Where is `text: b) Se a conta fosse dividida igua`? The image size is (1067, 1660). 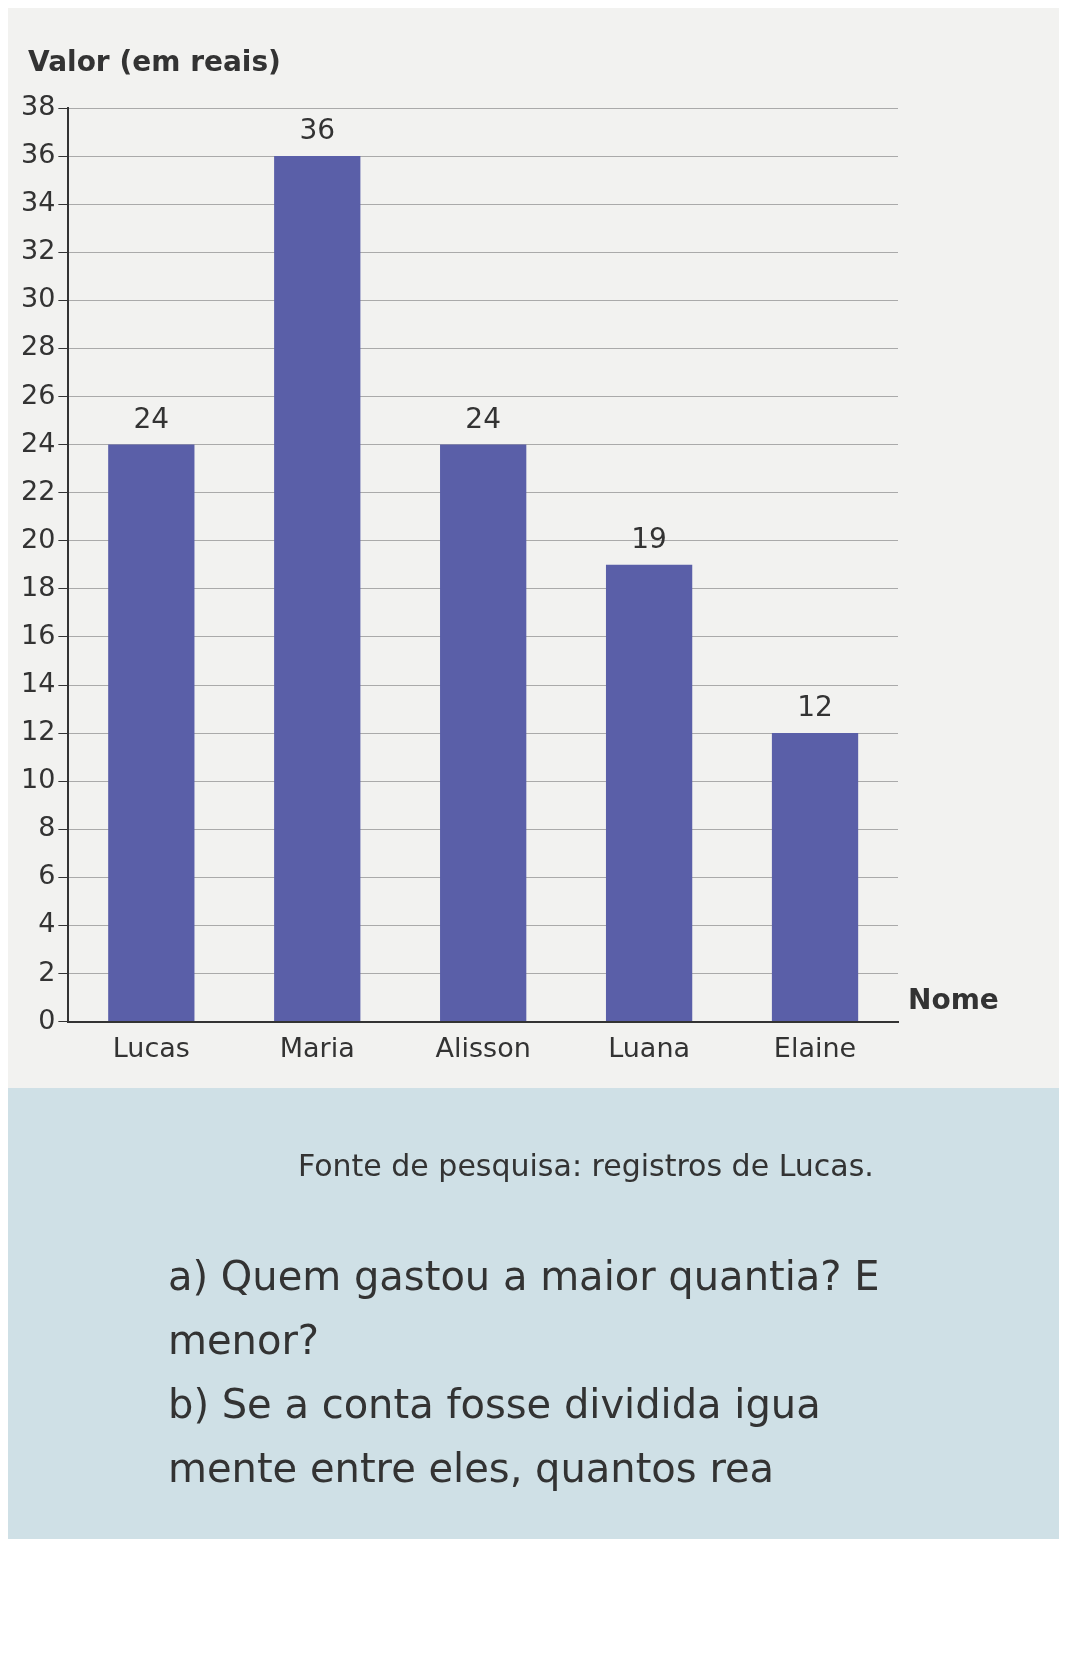 text: b) Se a conta fosse dividida igua is located at coordinates (495, 1404).